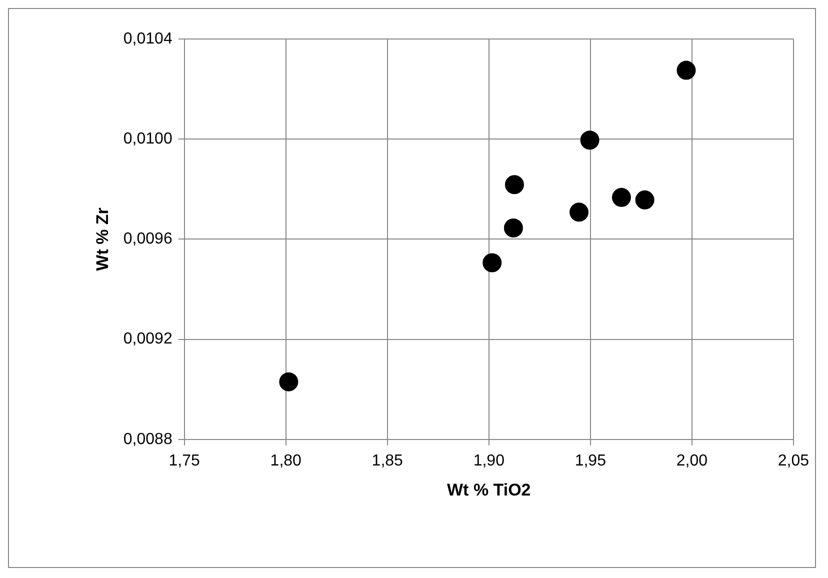 The image size is (828, 578). I want to click on x-tick-label: 1,90, so click(489, 461).